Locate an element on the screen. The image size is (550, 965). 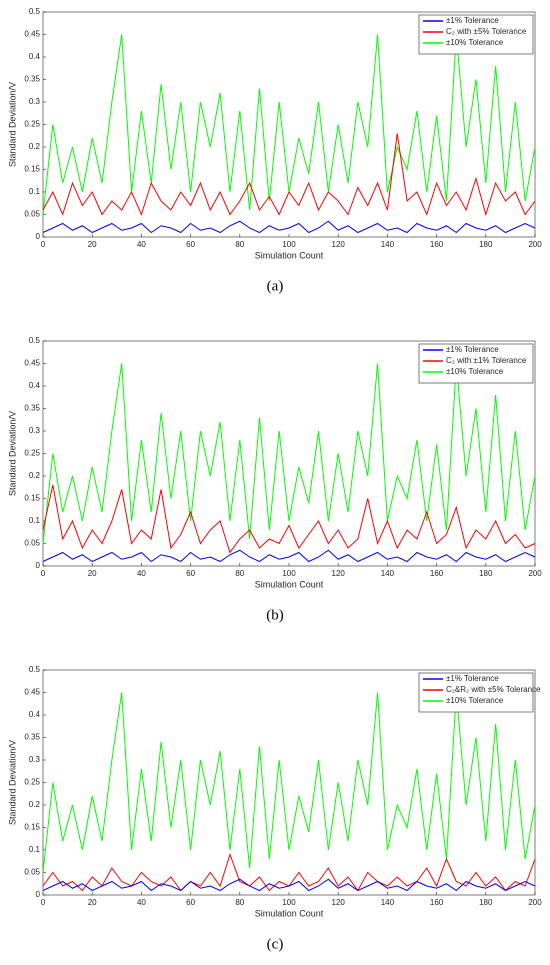
legend-label: C₂&R₂ with ±5% Tolerance is located at coordinates (493, 689).